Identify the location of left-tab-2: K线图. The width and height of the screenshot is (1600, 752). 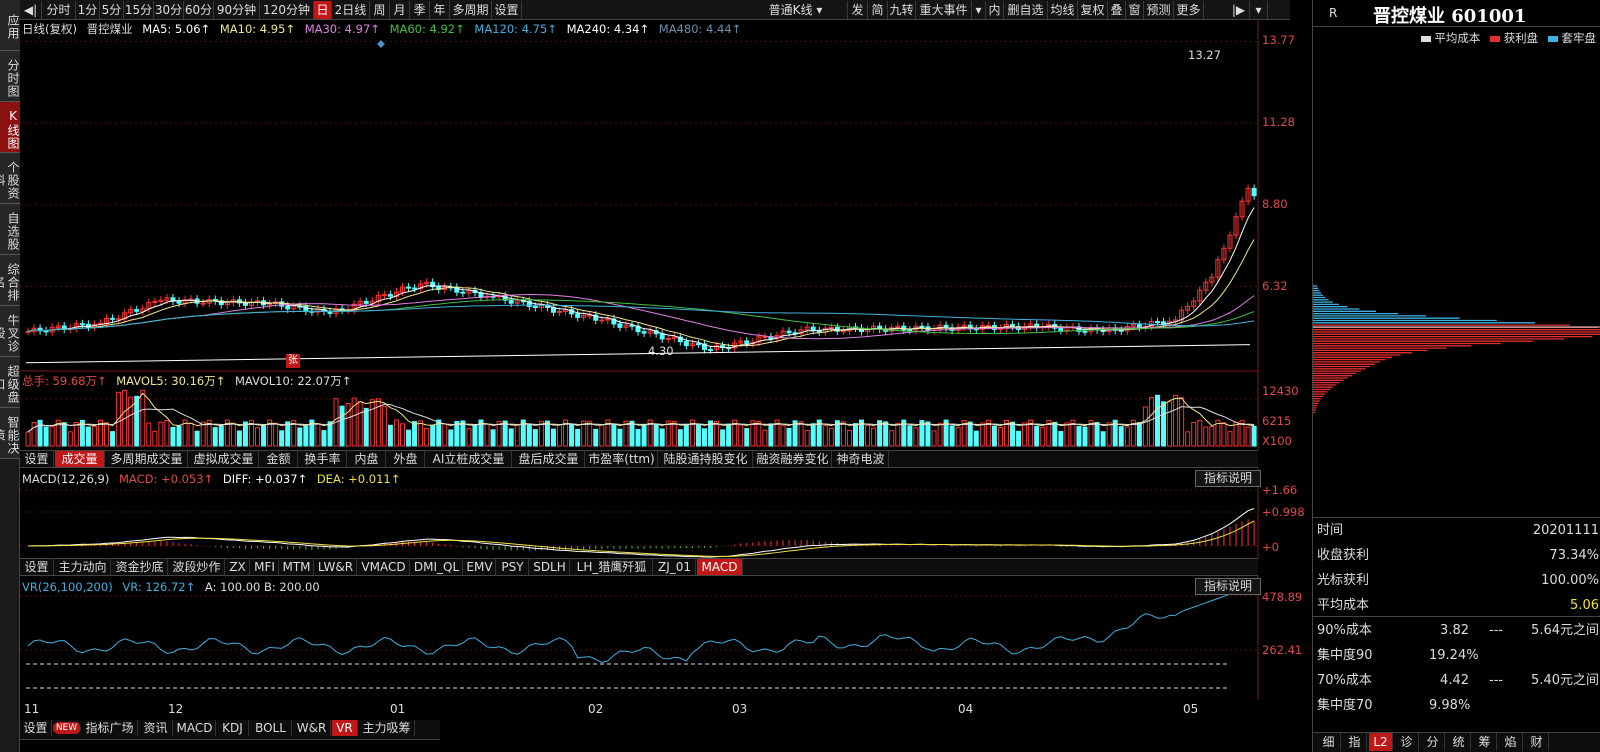
(10, 127).